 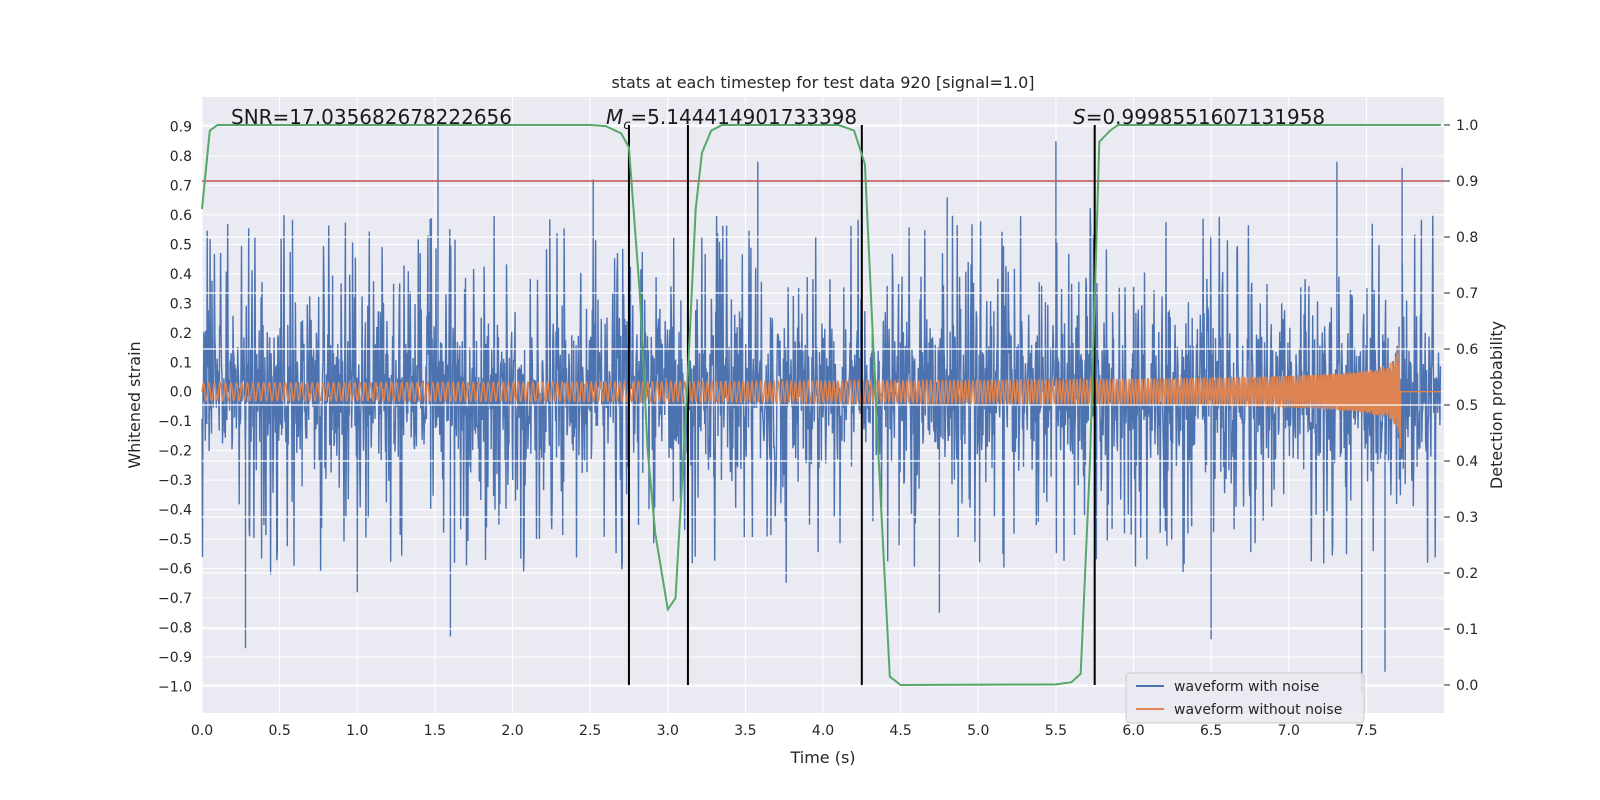 What do you see at coordinates (743, 117) in the screenshot?
I see `chirp-mass-value: =5.144414901733398` at bounding box center [743, 117].